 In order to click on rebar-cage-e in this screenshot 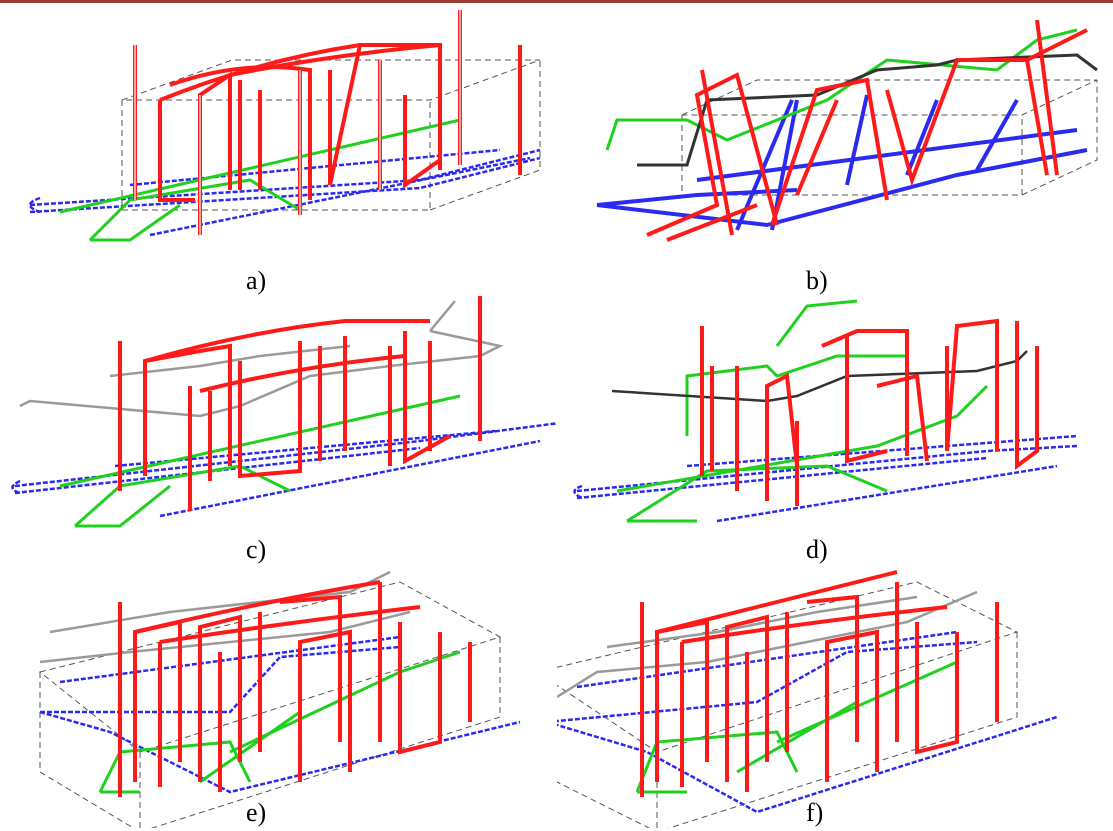, I will do `click(279, 699)`.